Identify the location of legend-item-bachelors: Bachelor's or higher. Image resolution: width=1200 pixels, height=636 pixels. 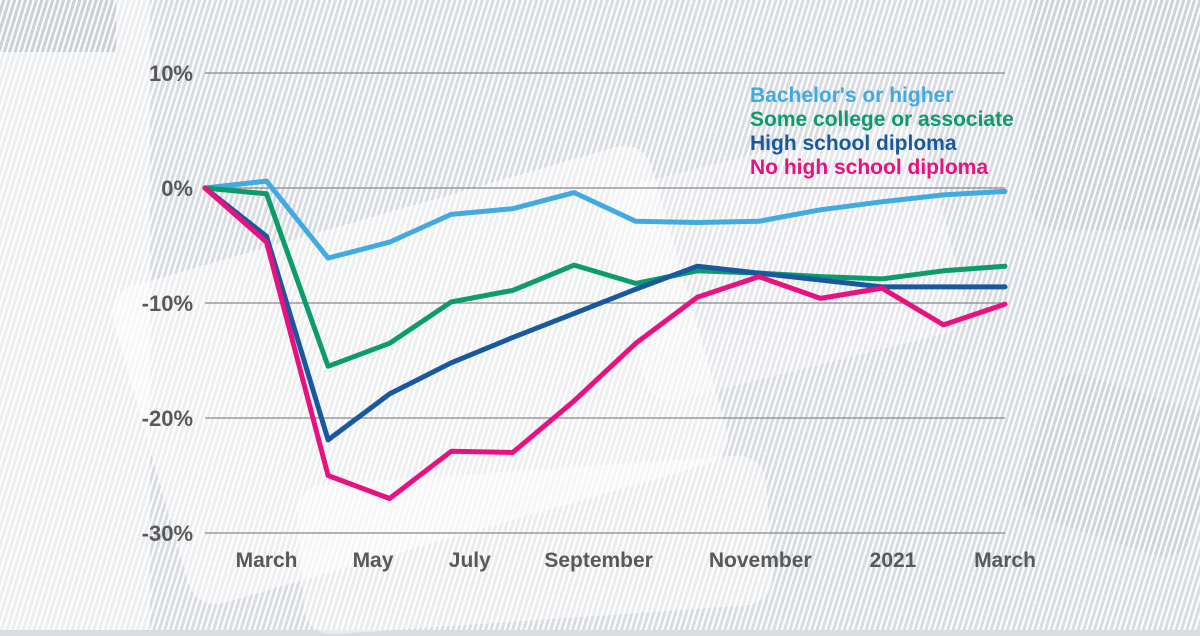
(852, 95).